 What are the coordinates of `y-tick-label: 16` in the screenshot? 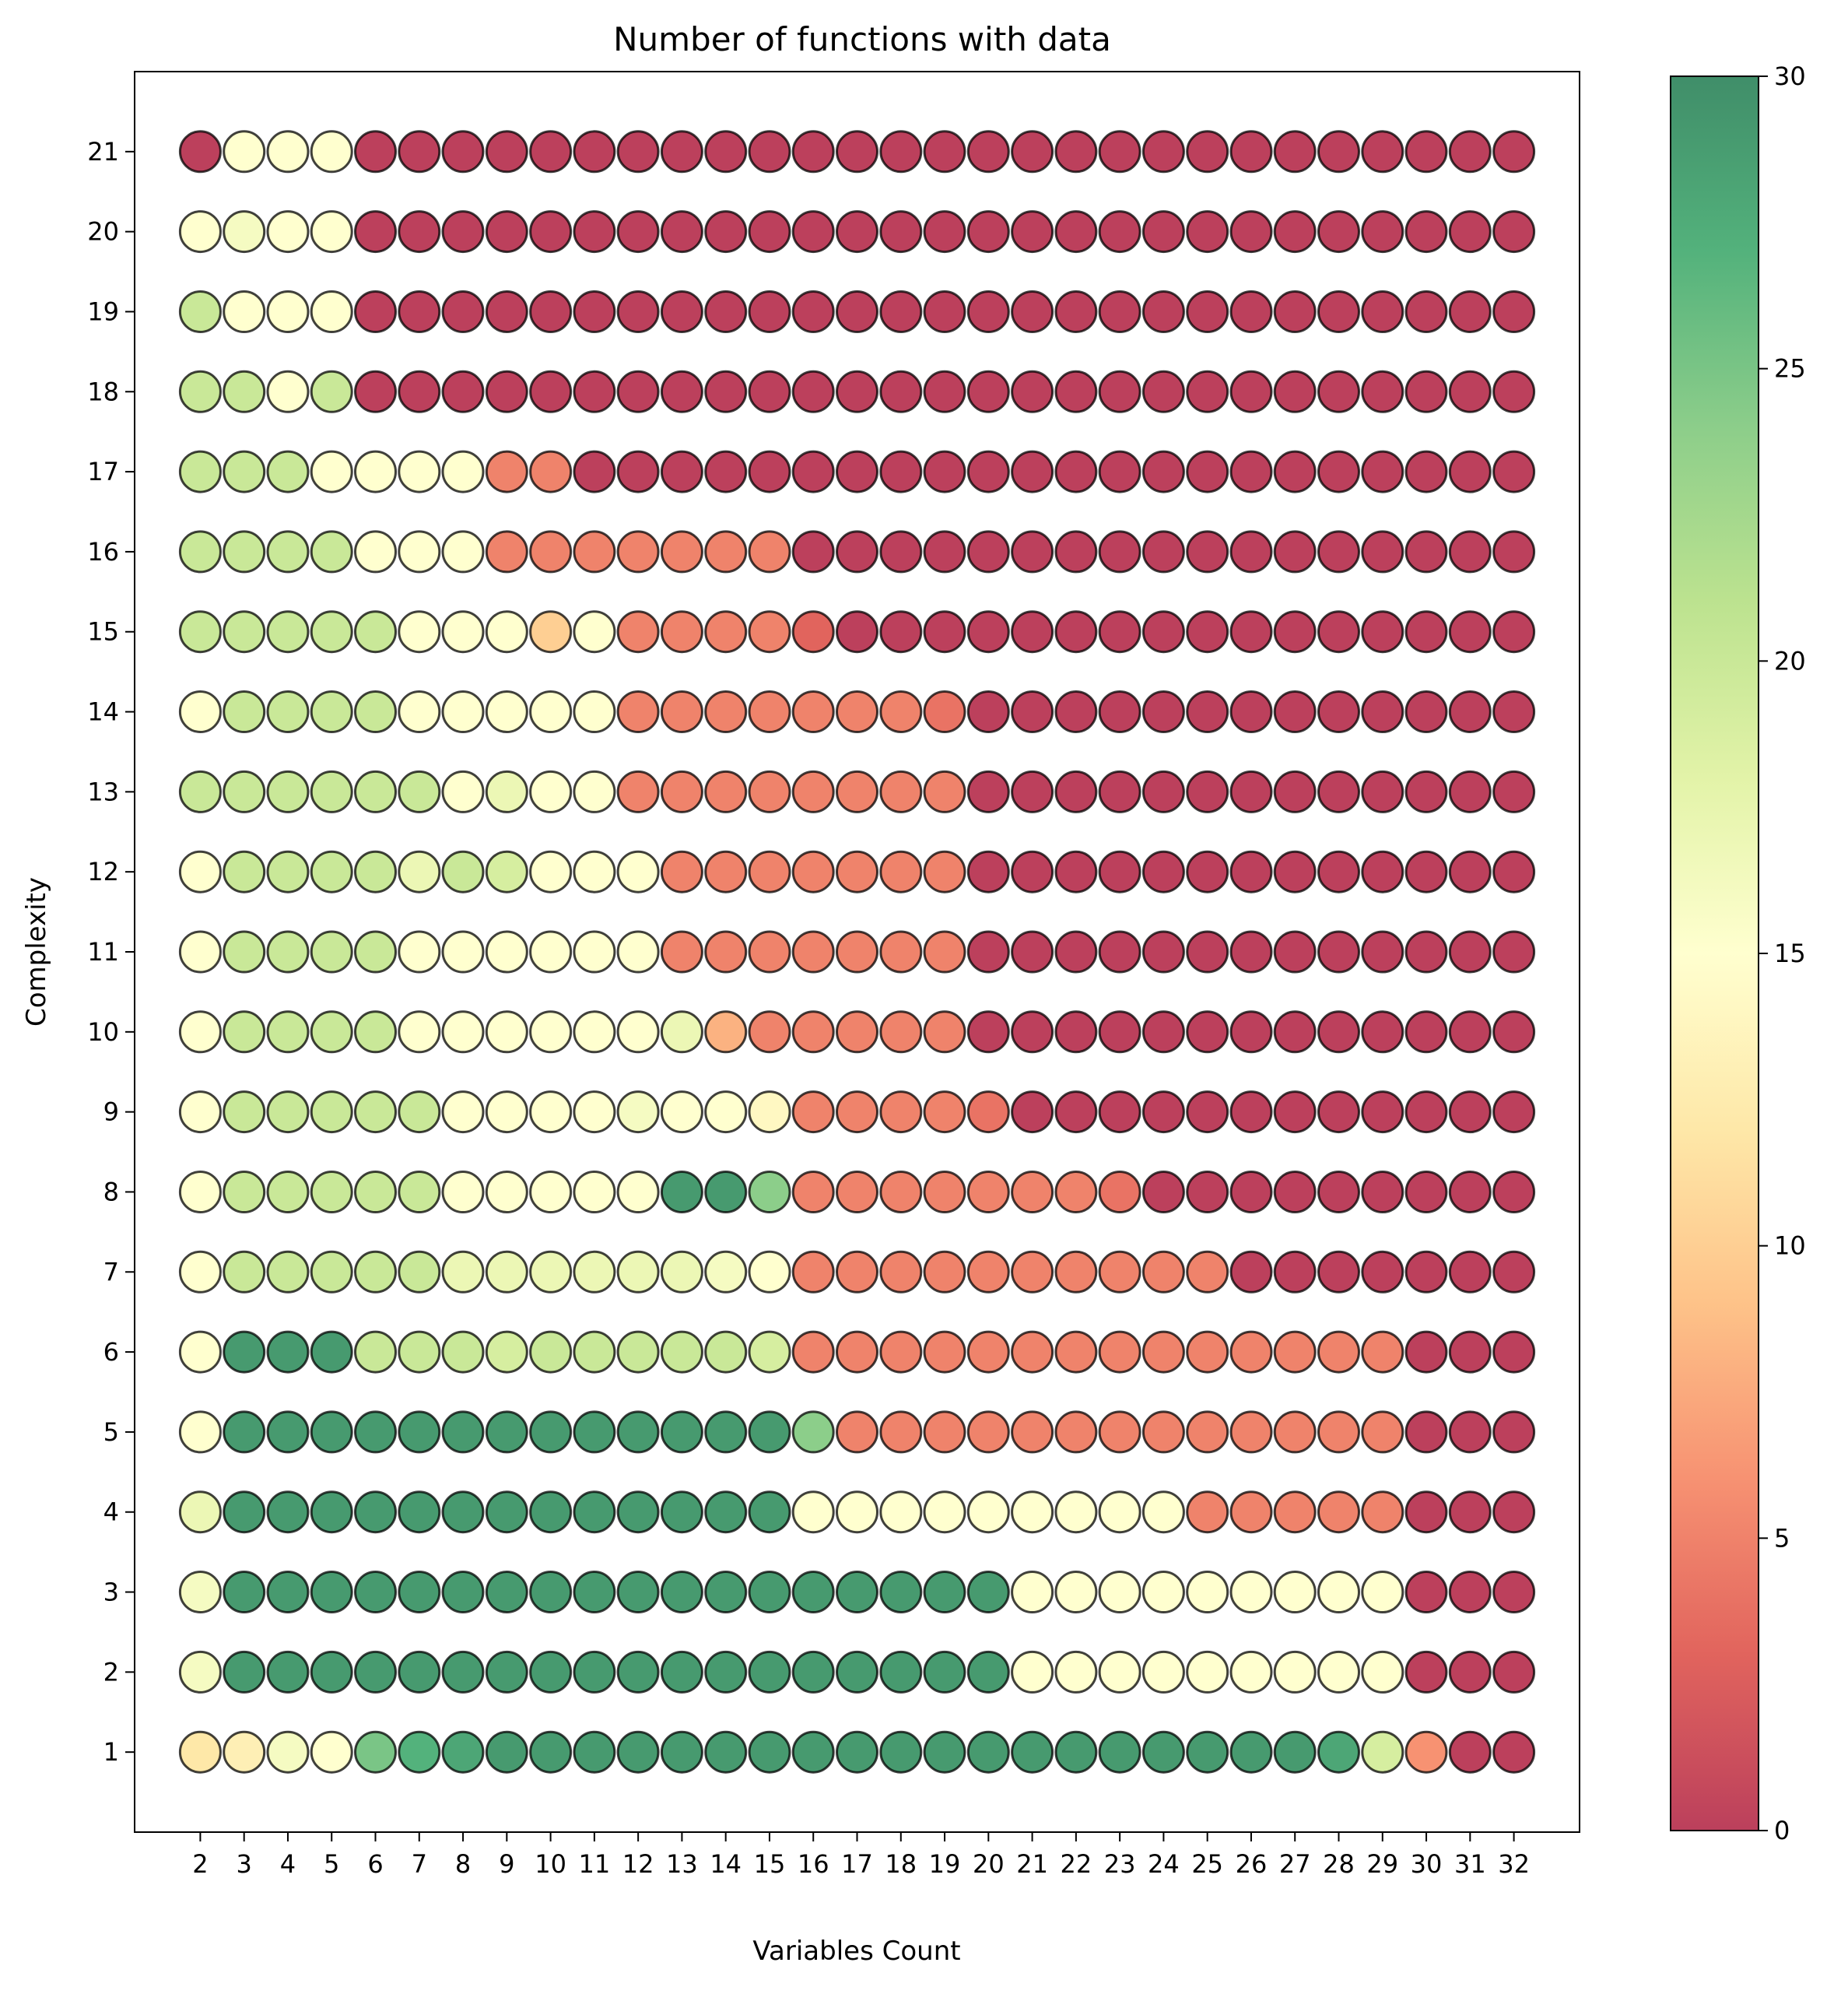 It's located at (103, 552).